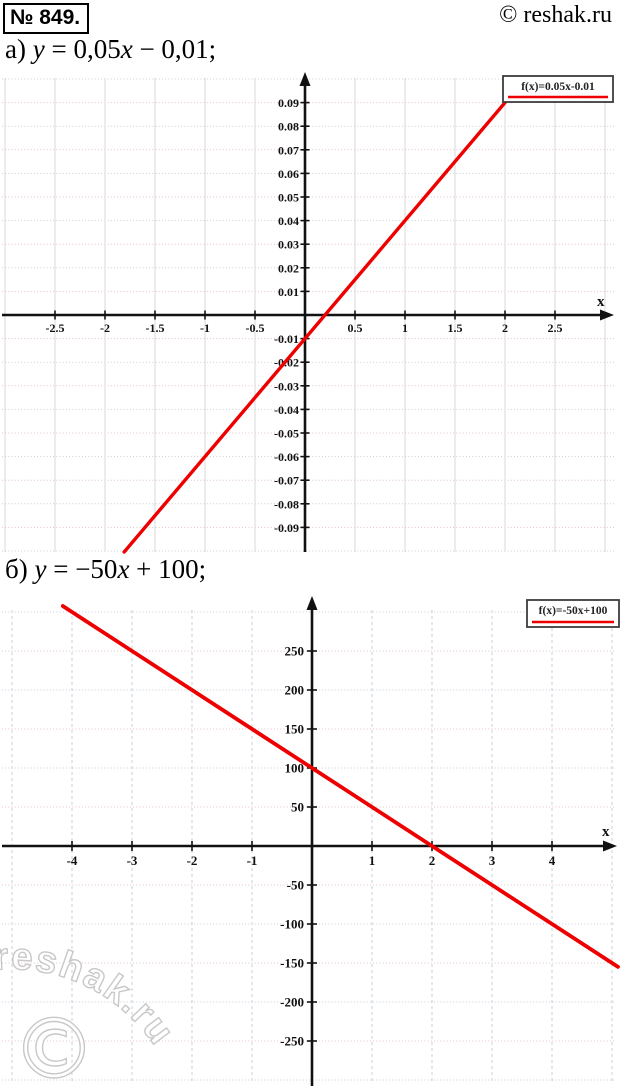 This screenshot has height=1088, width=620. Describe the element at coordinates (295, 690) in the screenshot. I see `y-tick-label: 200` at that location.